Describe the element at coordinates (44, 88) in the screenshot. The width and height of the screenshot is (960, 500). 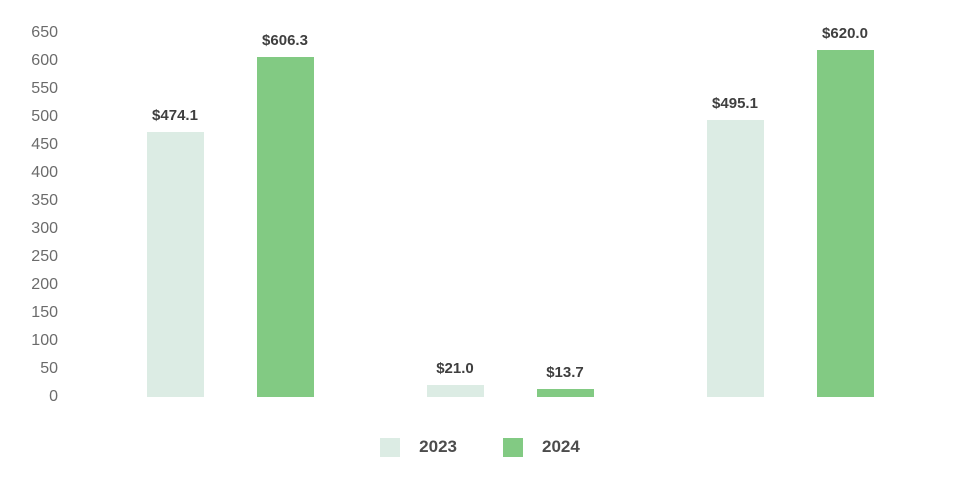
I see `y-axis-tick-label: 550` at that location.